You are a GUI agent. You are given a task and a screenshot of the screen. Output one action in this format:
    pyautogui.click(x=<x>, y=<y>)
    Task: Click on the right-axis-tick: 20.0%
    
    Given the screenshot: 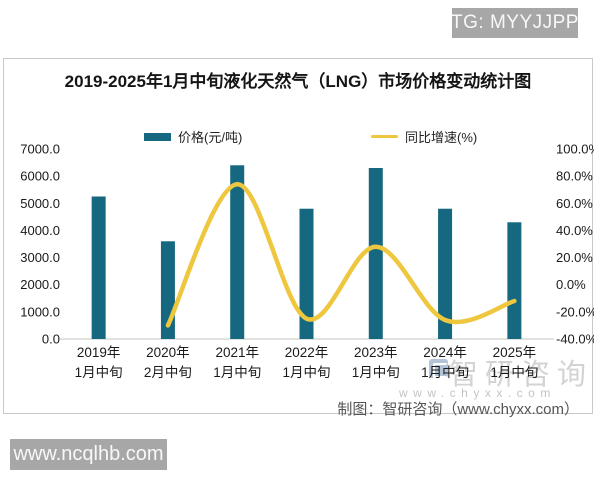 What is the action you would take?
    pyautogui.click(x=574, y=257)
    